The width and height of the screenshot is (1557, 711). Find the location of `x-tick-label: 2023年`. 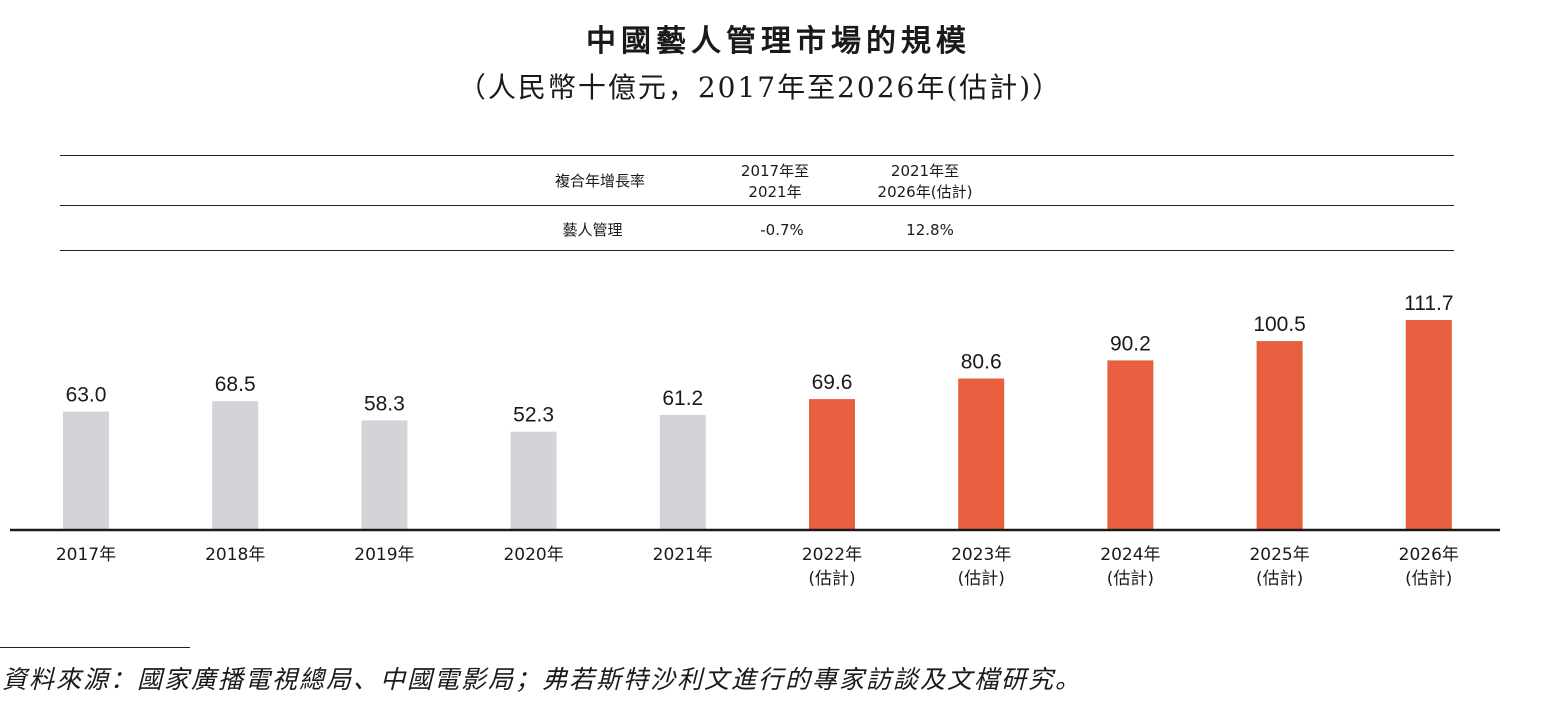

x-tick-label: 2023年 is located at coordinates (981, 555).